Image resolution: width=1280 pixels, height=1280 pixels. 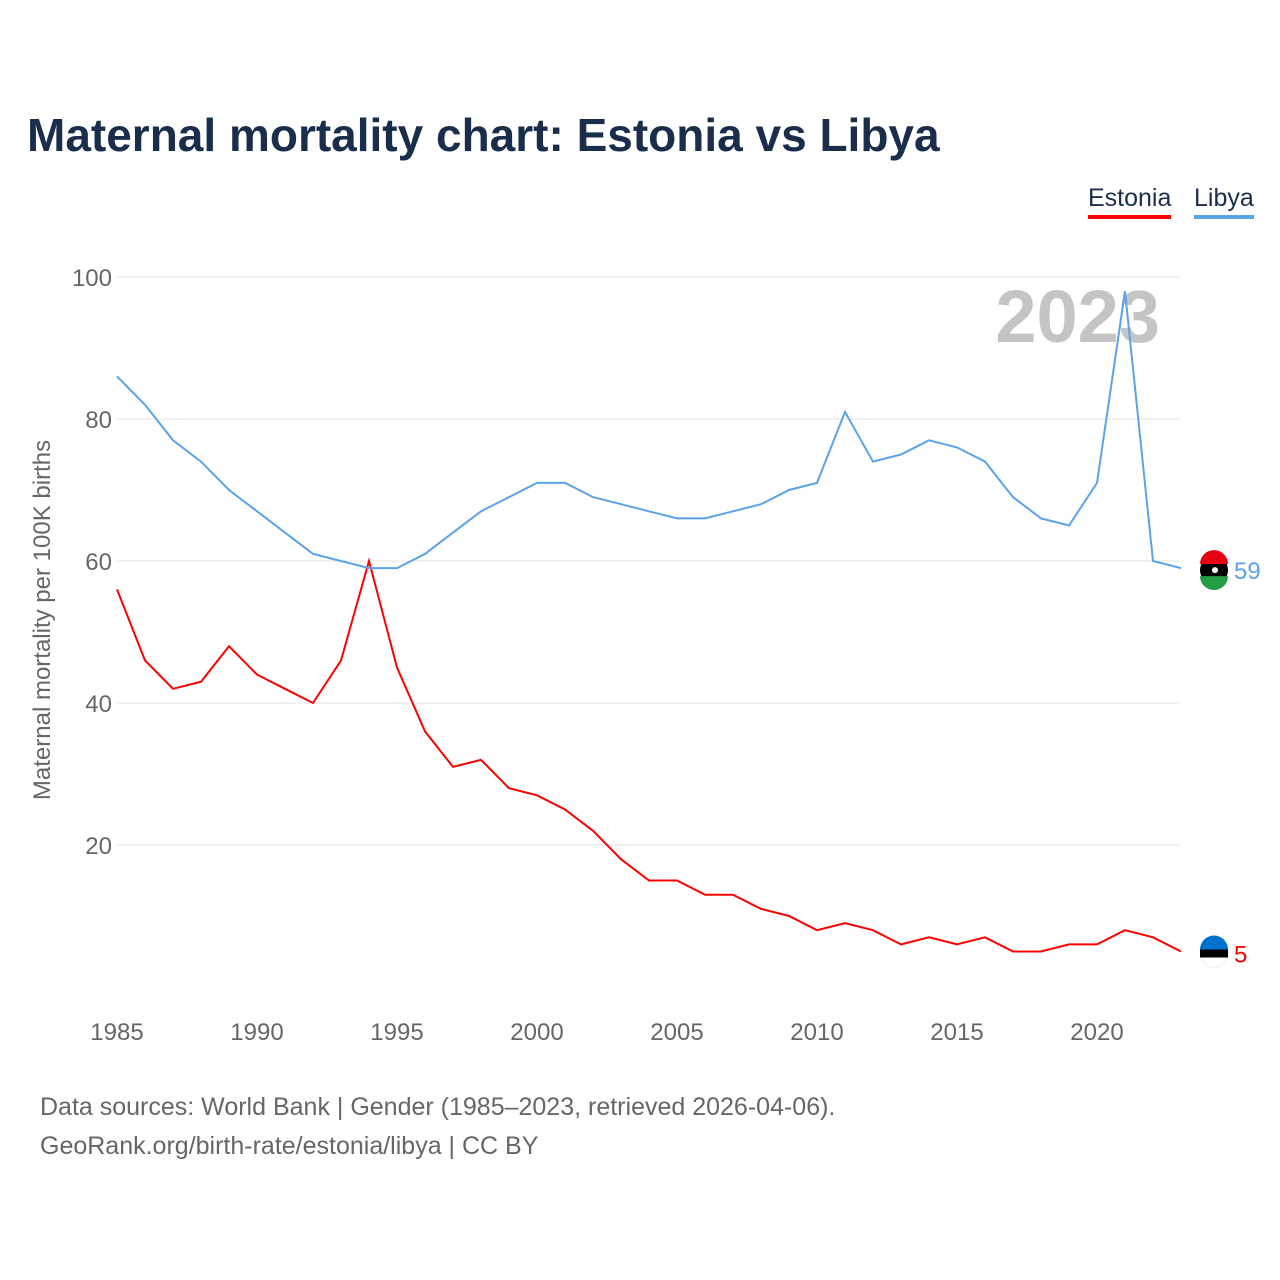 What do you see at coordinates (676, 1032) in the screenshot?
I see `x-tick-label: 2005` at bounding box center [676, 1032].